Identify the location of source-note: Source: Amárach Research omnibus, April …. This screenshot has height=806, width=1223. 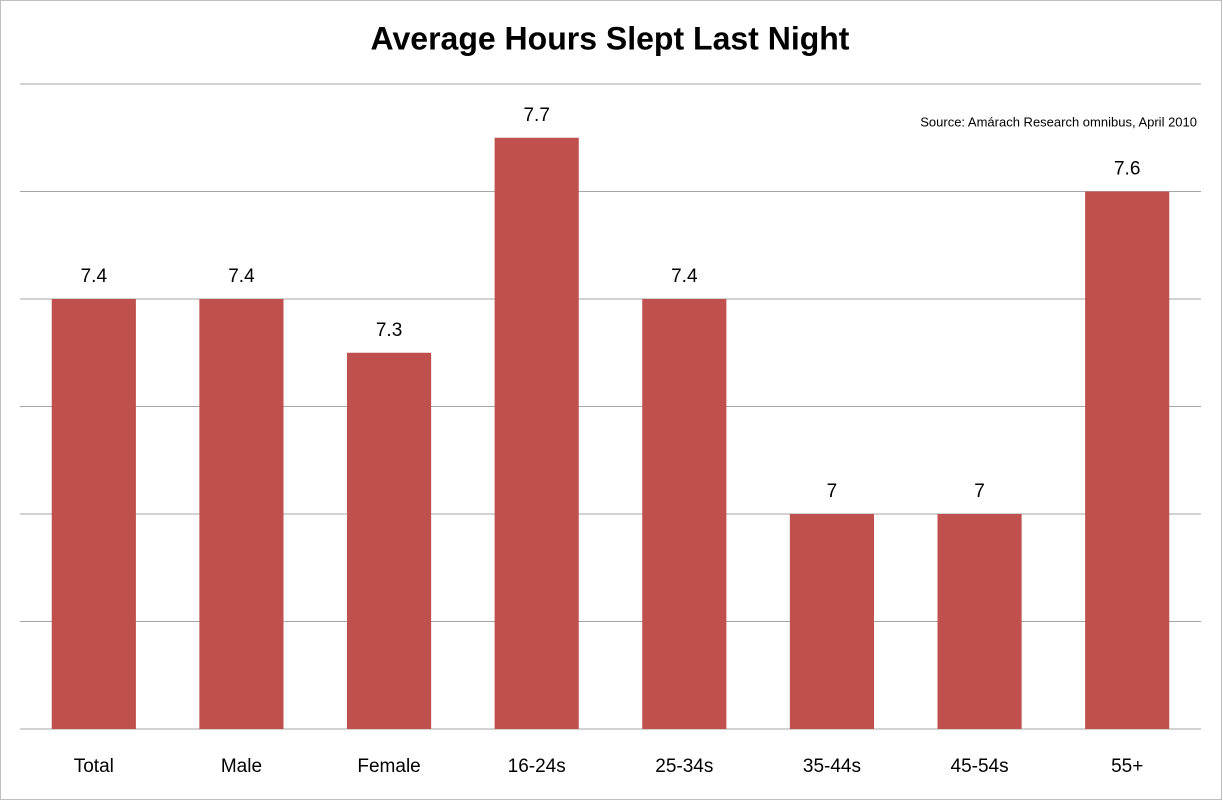
(1058, 121).